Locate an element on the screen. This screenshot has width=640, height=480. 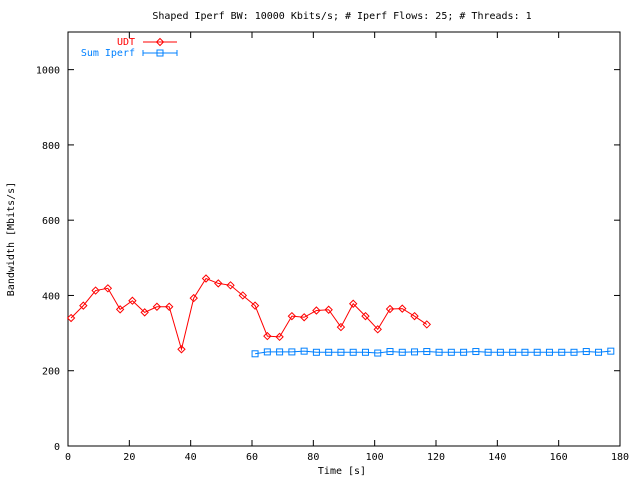
legend-sample-udt is located at coordinates (160, 42).